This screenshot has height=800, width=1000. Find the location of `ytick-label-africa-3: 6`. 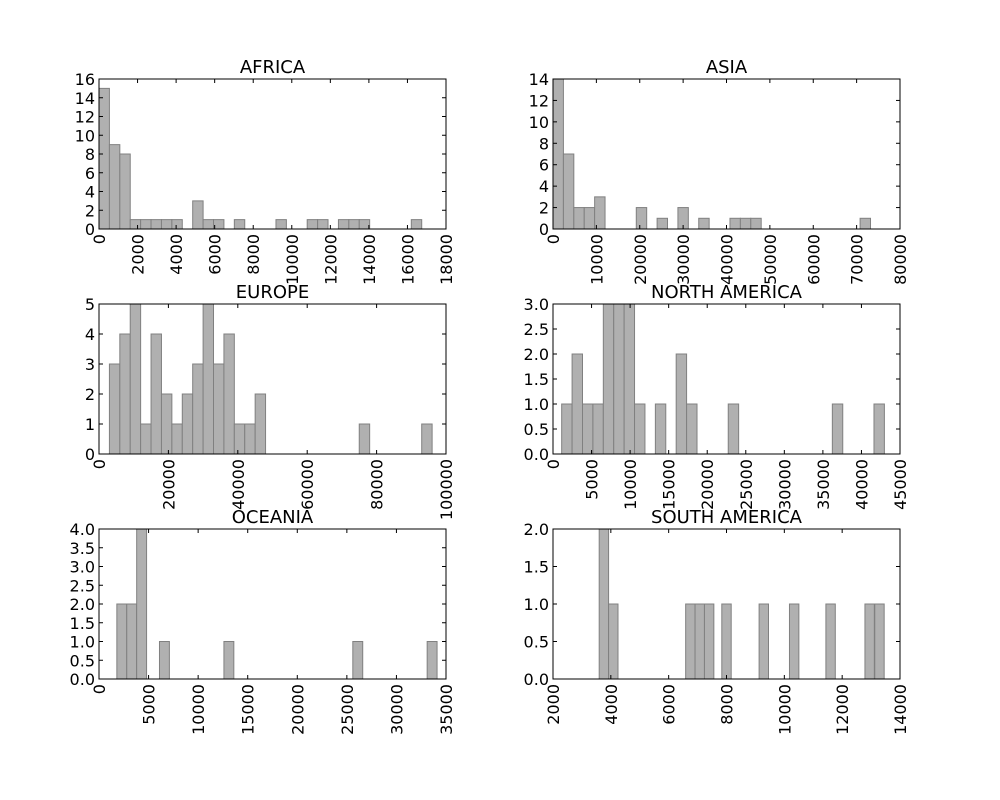

ytick-label-africa-3: 6 is located at coordinates (90, 173).